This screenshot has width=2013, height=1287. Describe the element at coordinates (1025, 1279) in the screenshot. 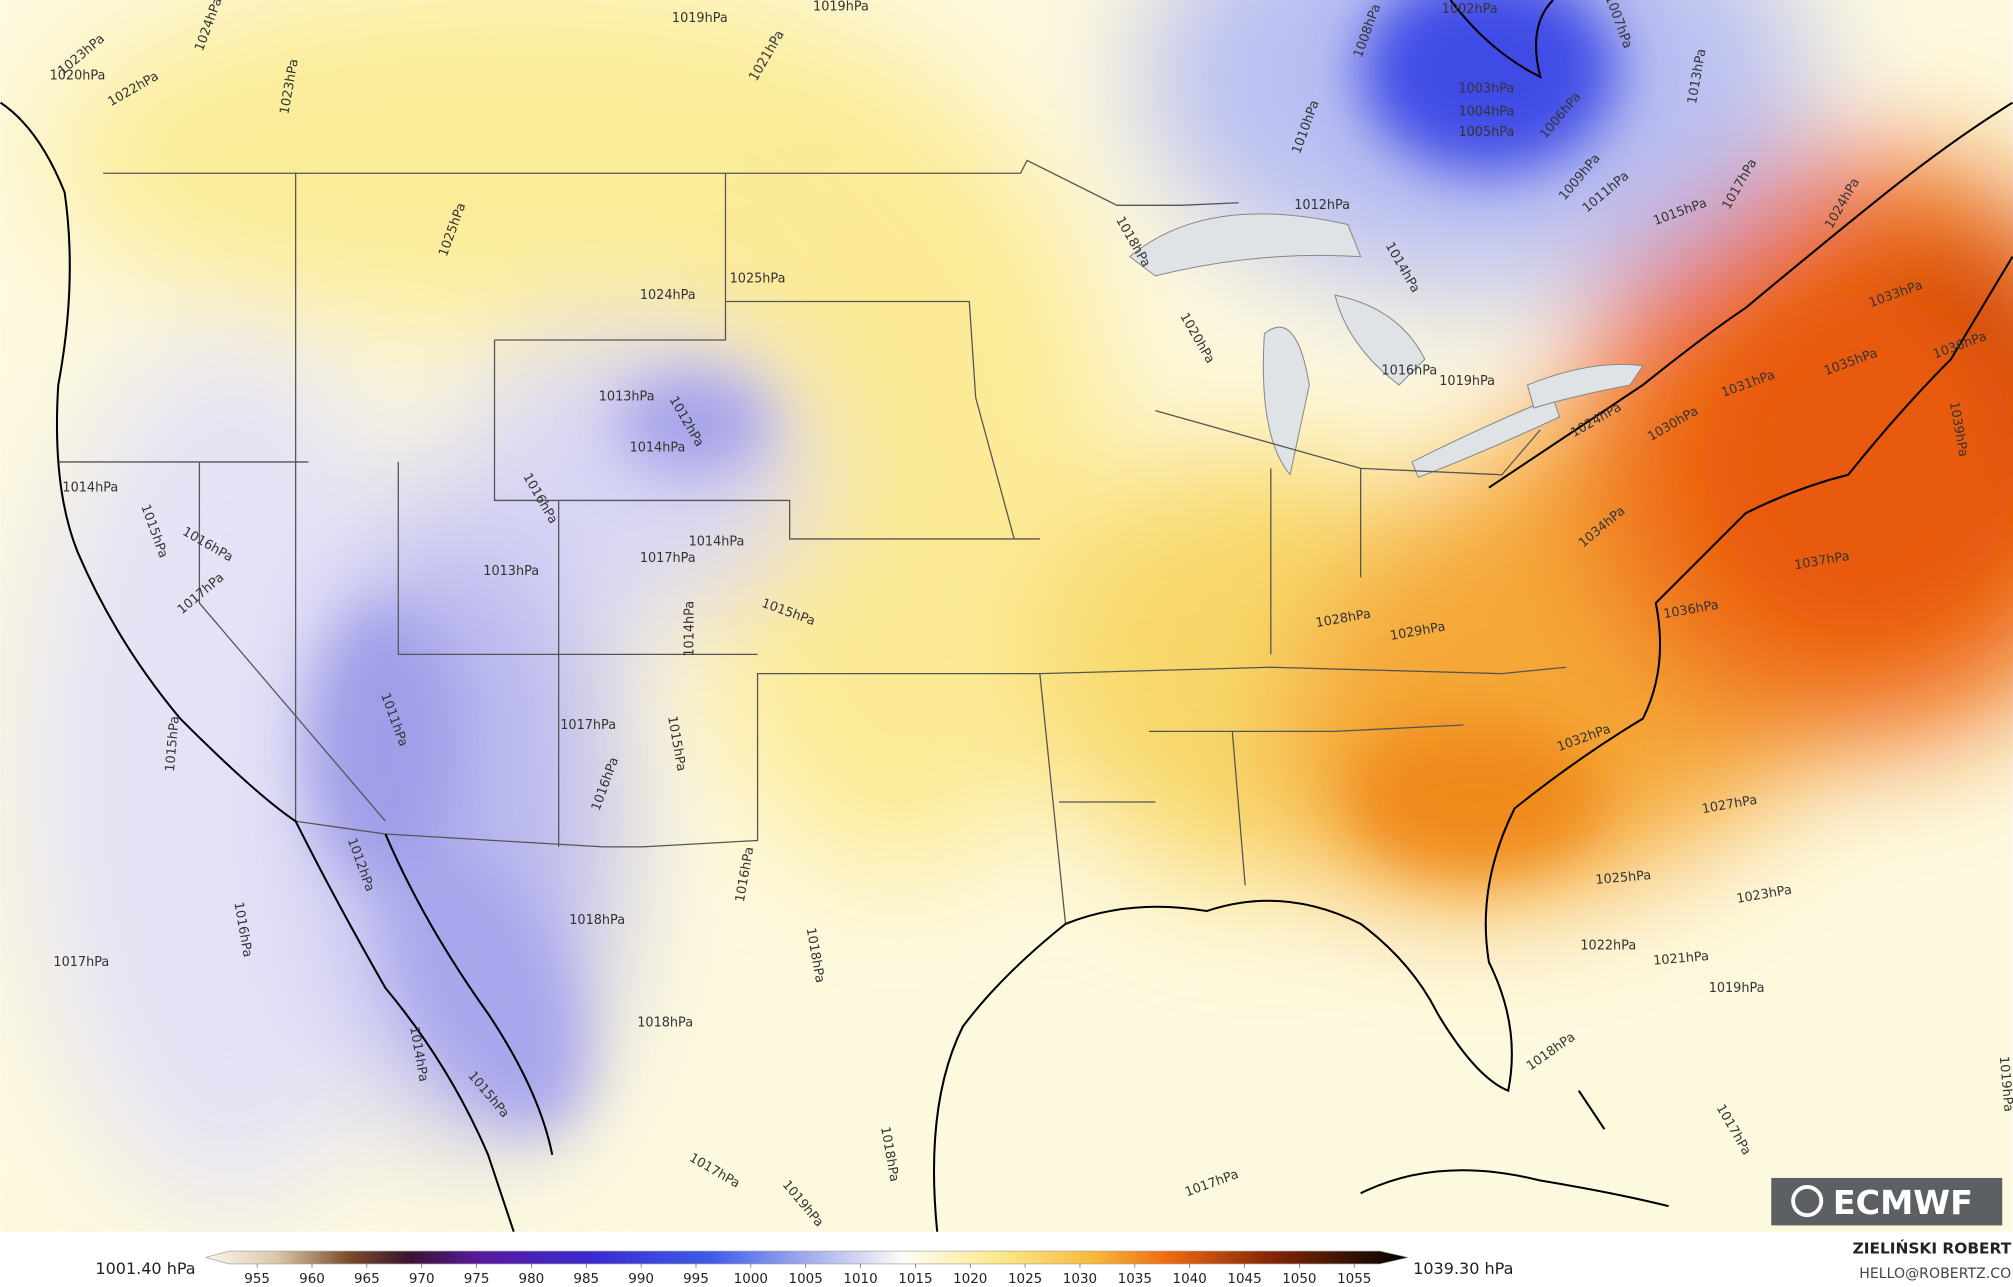

I see `colorbar-tick-label: 1025` at that location.